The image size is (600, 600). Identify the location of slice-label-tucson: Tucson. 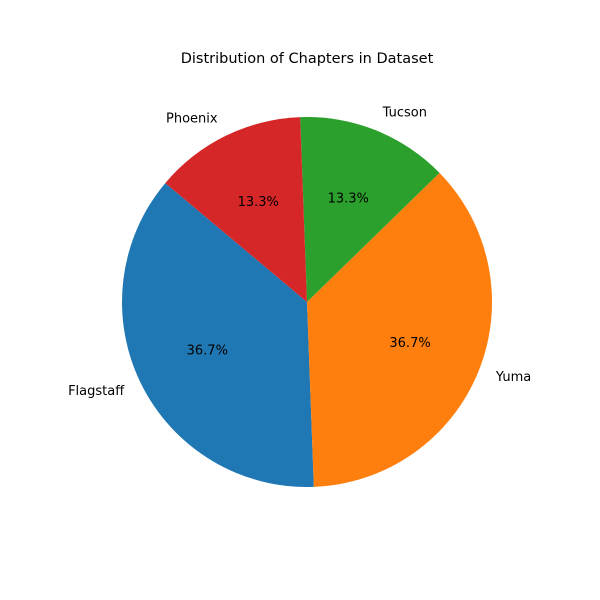
(404, 113).